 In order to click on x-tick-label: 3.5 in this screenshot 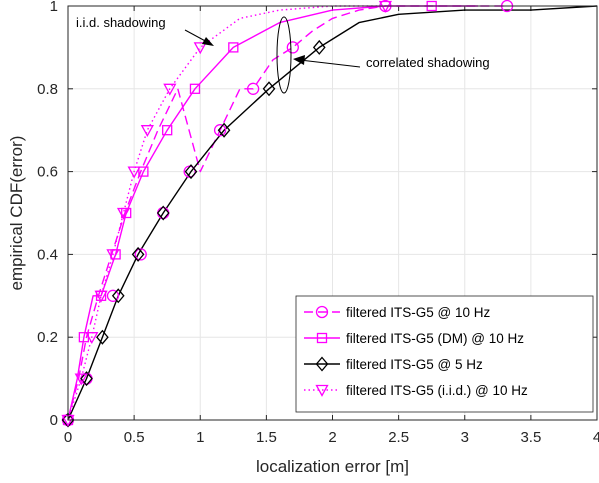, I will do `click(530, 437)`.